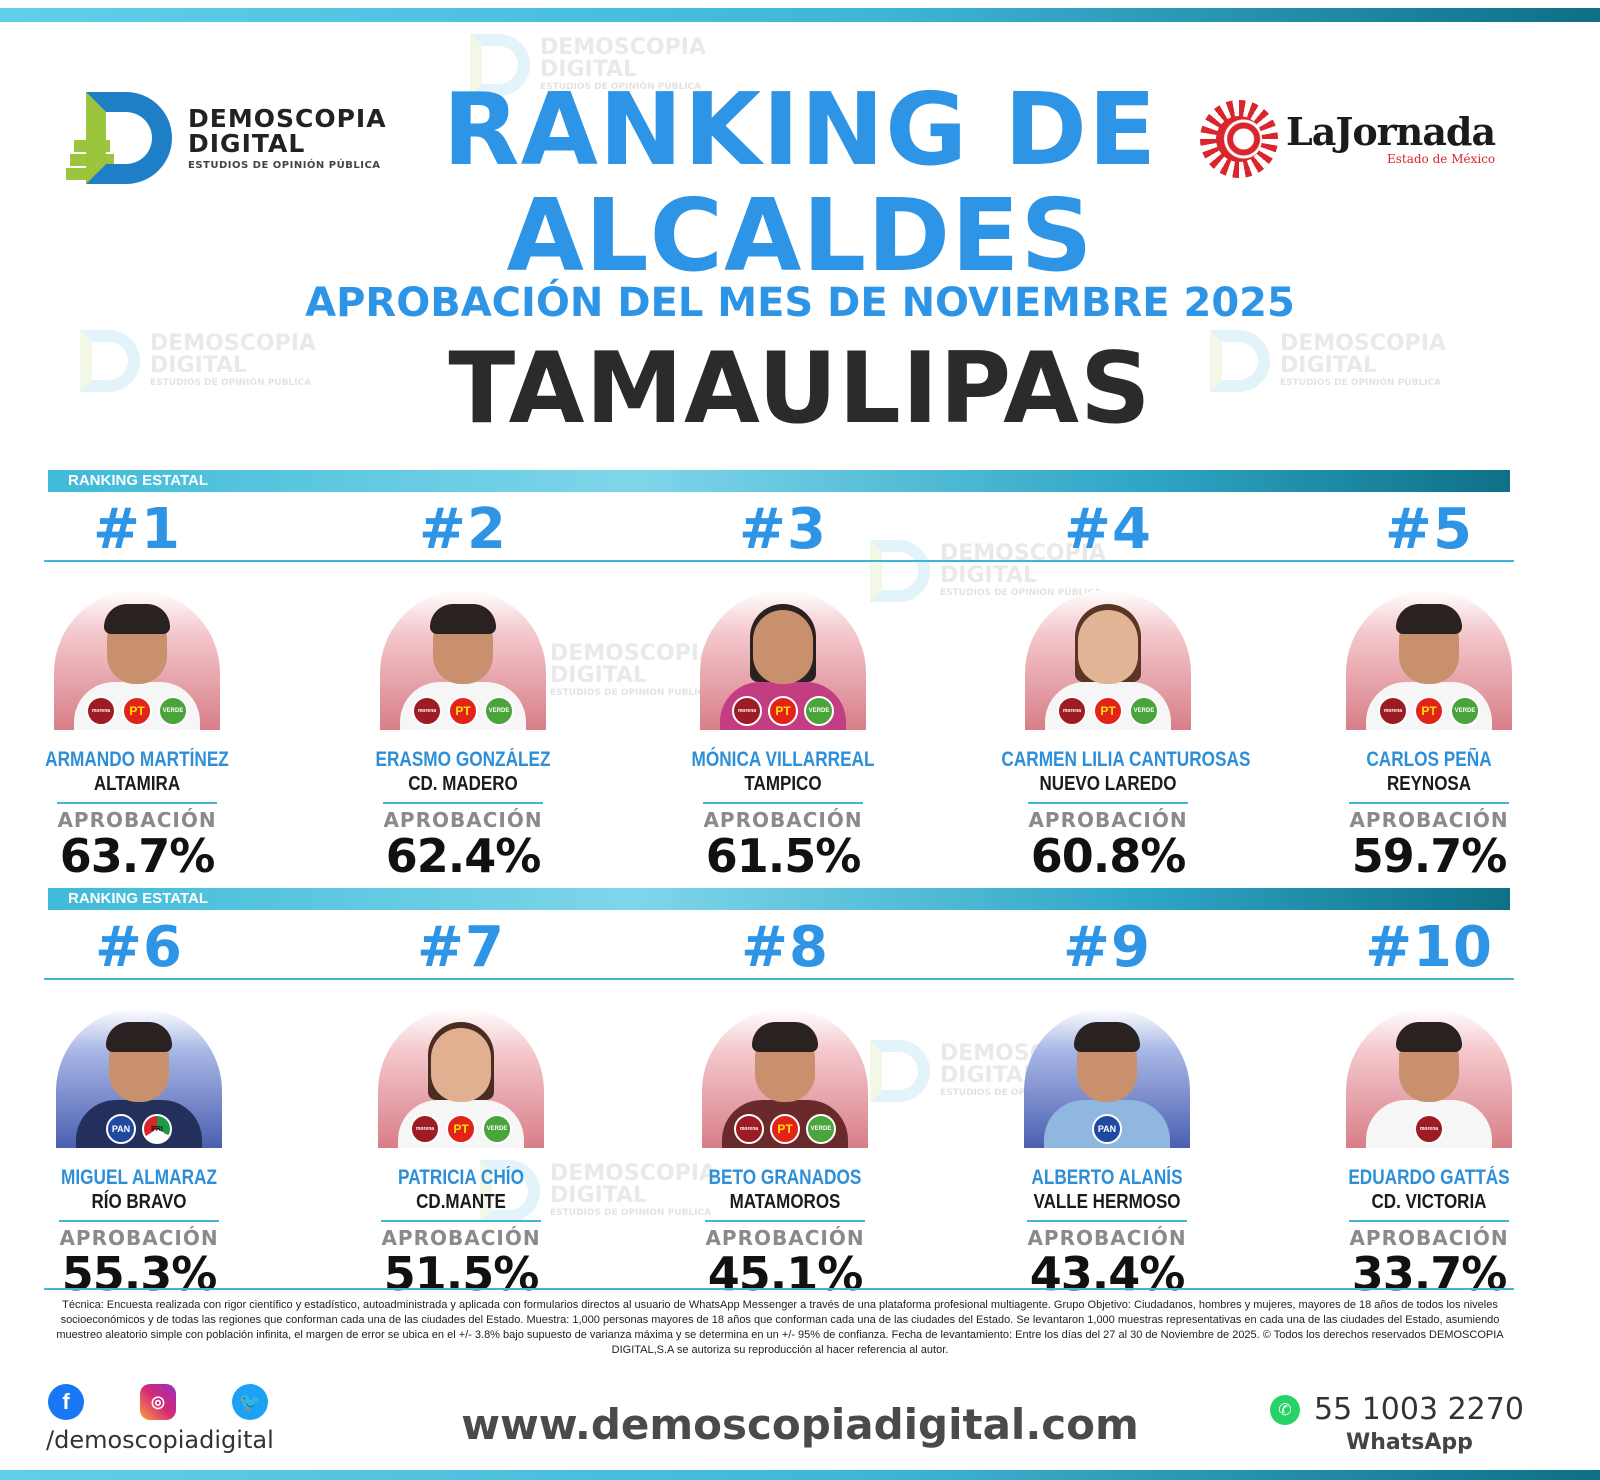 This screenshot has height=1480, width=1600. I want to click on candidate-city: REYNOSA, so click(1429, 784).